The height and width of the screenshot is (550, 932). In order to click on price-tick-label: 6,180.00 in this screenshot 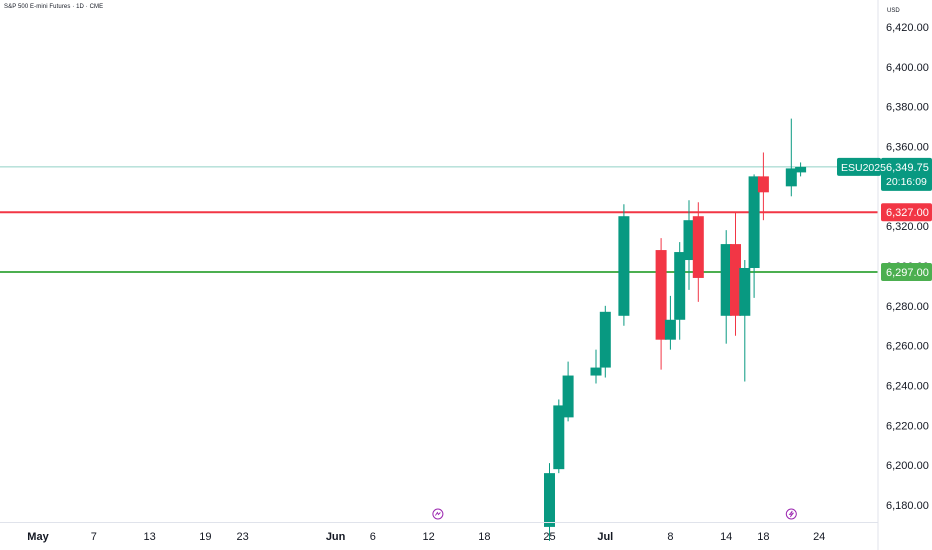, I will do `click(907, 506)`.